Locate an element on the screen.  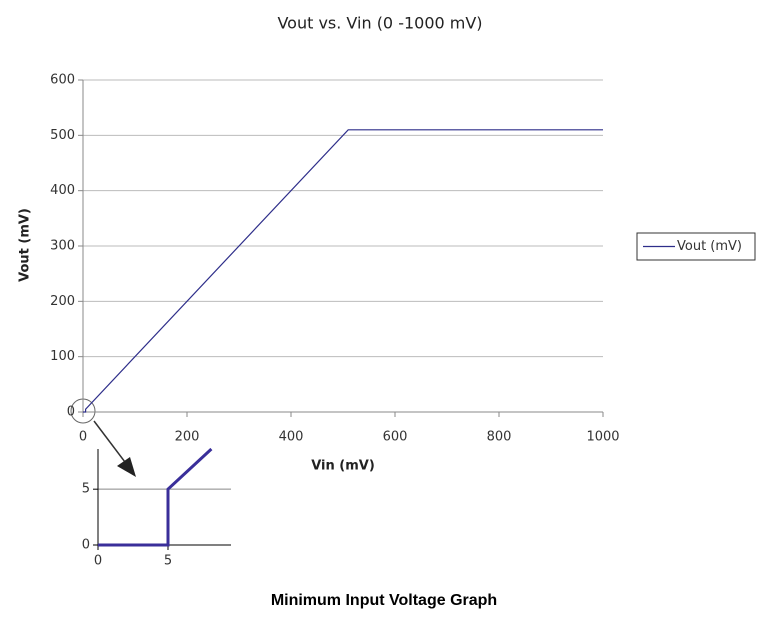
x-tick-label: 800 is located at coordinates (499, 437).